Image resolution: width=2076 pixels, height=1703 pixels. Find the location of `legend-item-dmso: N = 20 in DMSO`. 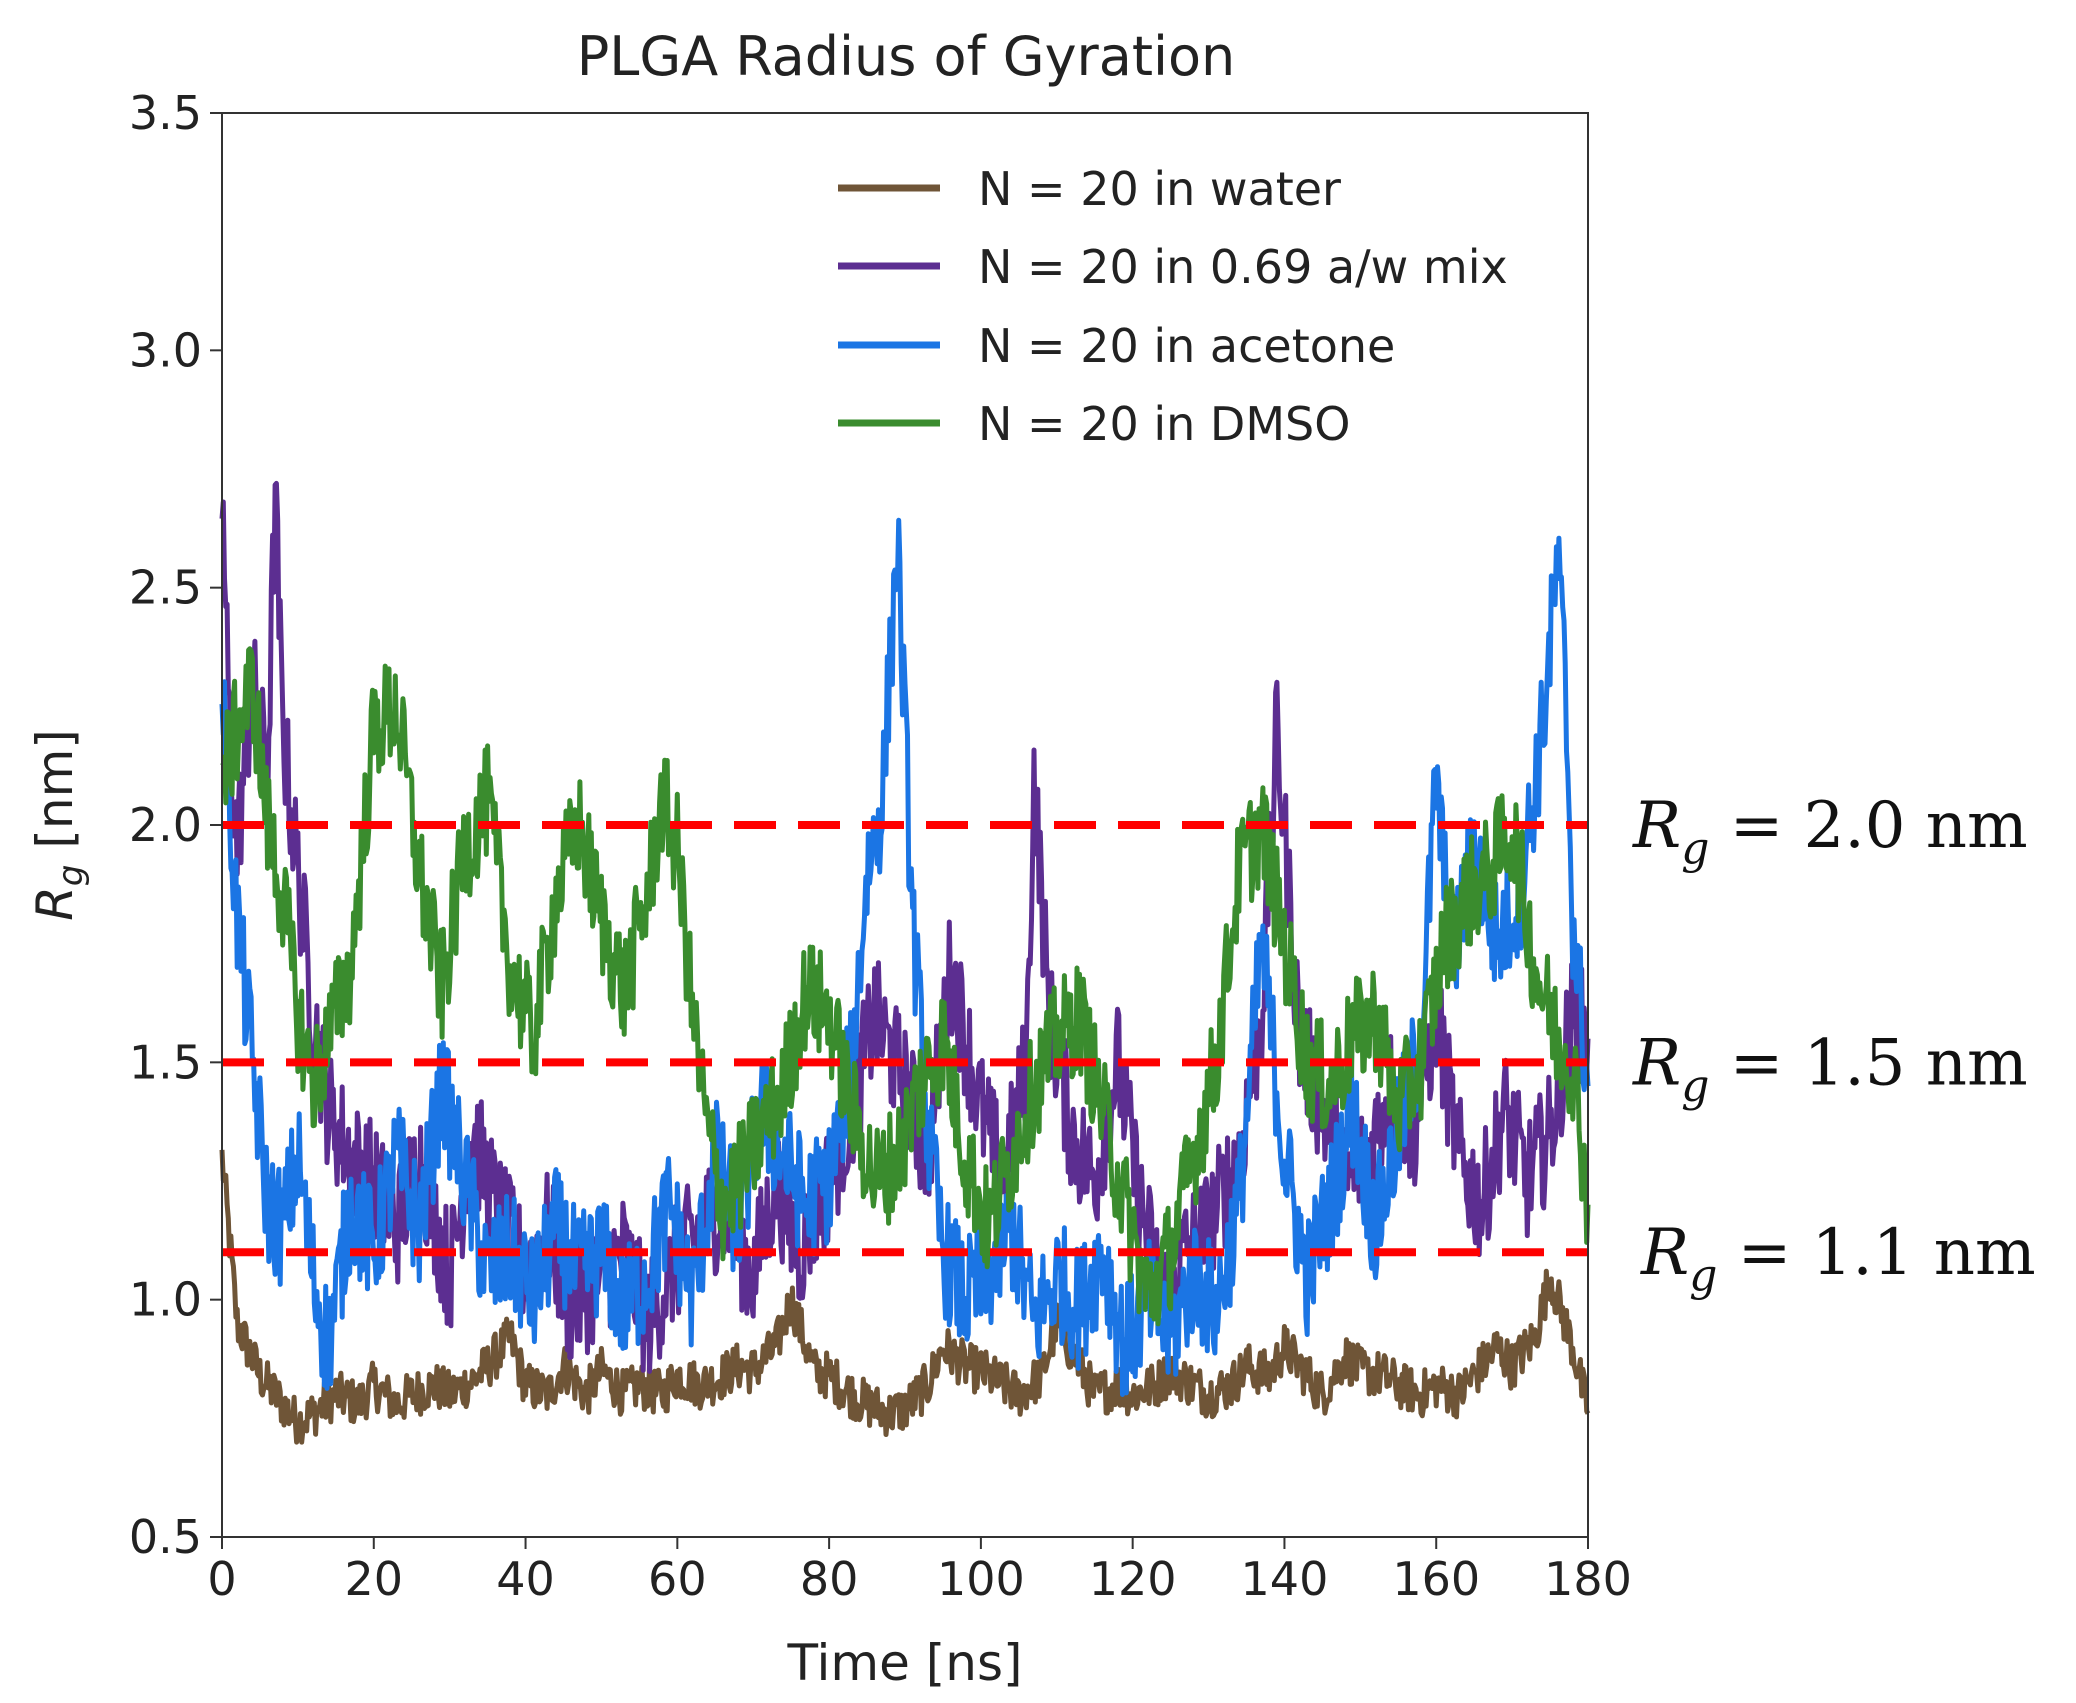

legend-item-dmso: N = 20 in DMSO is located at coordinates (1094, 424).